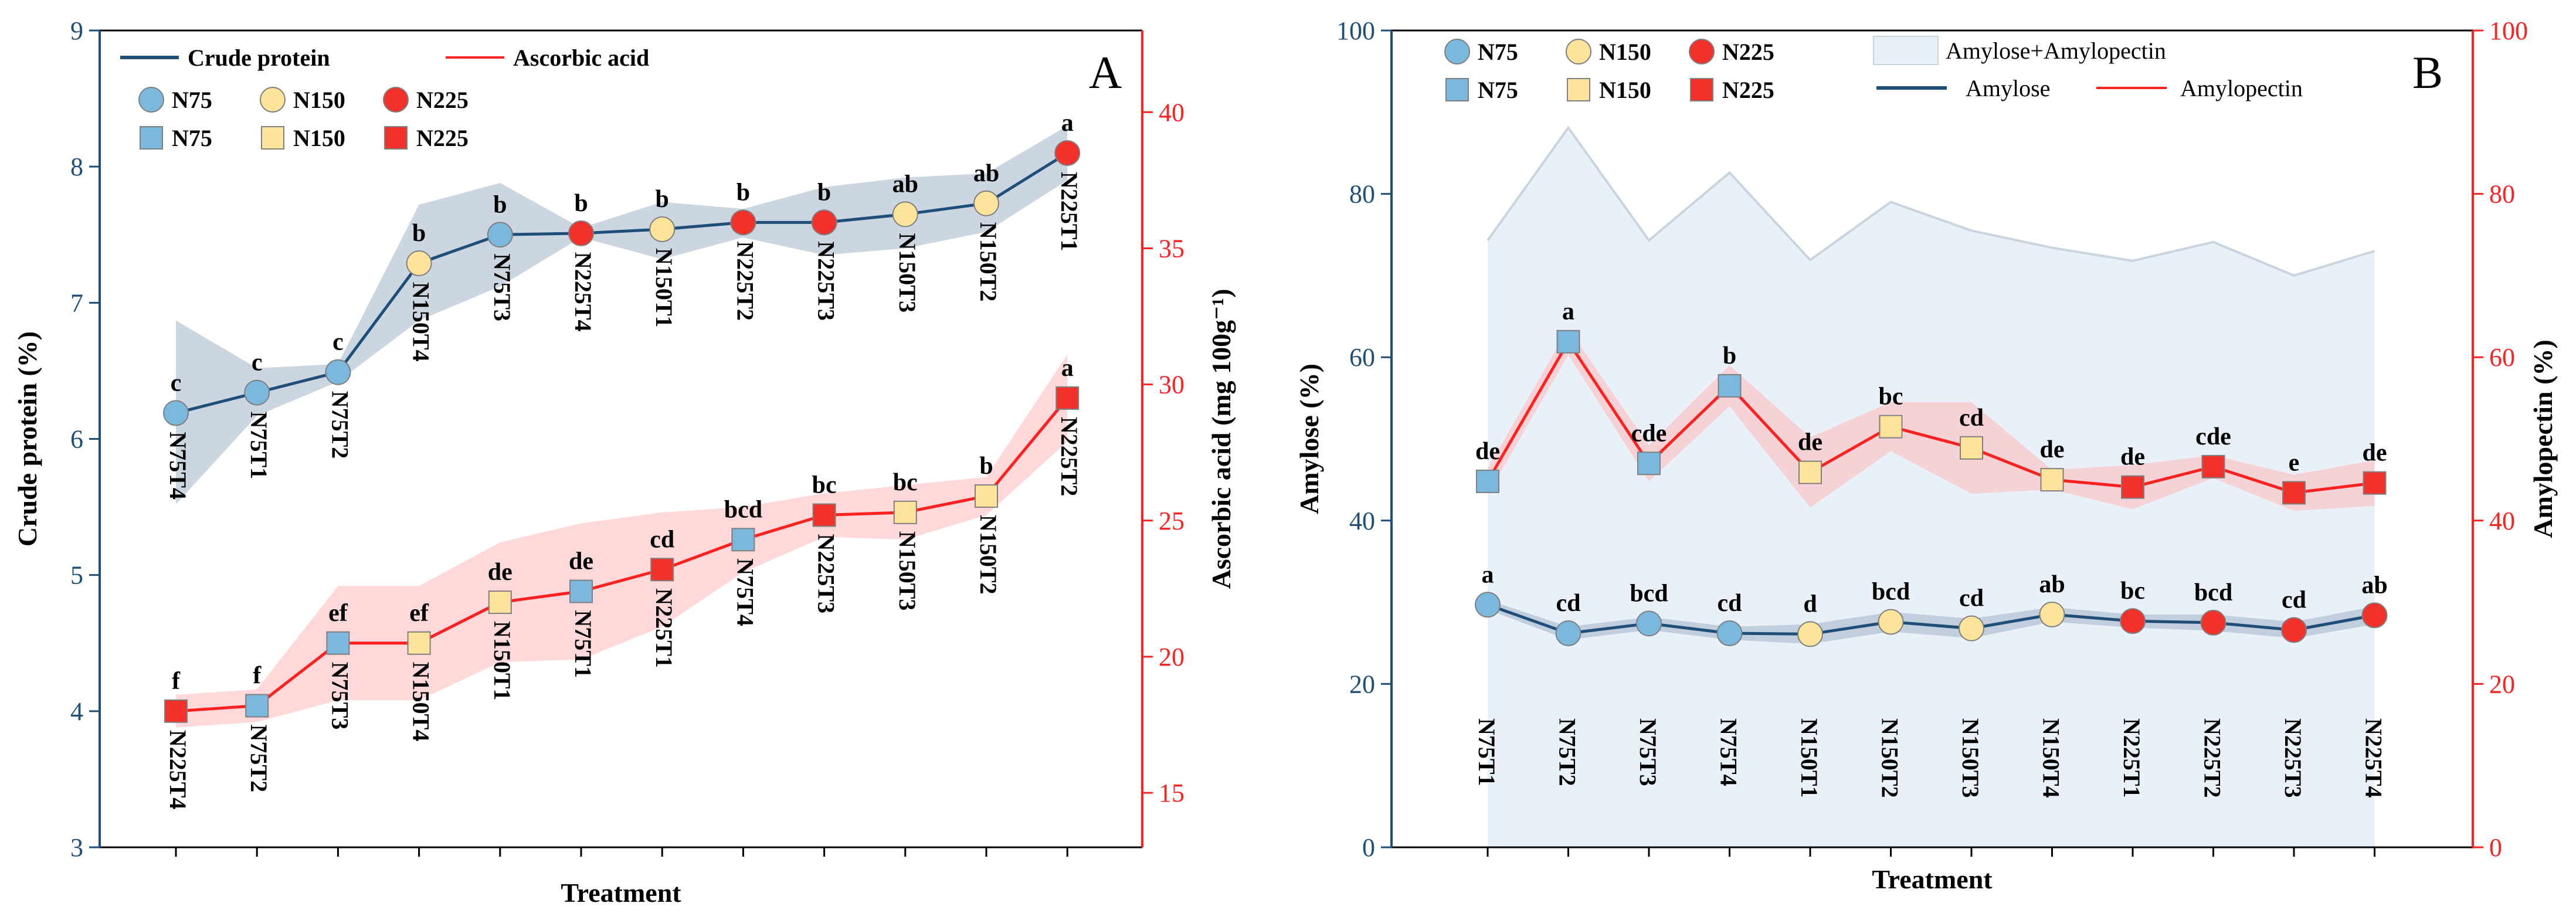 This screenshot has height=920, width=2576. I want to click on left-tick-label: 9, so click(76, 31).